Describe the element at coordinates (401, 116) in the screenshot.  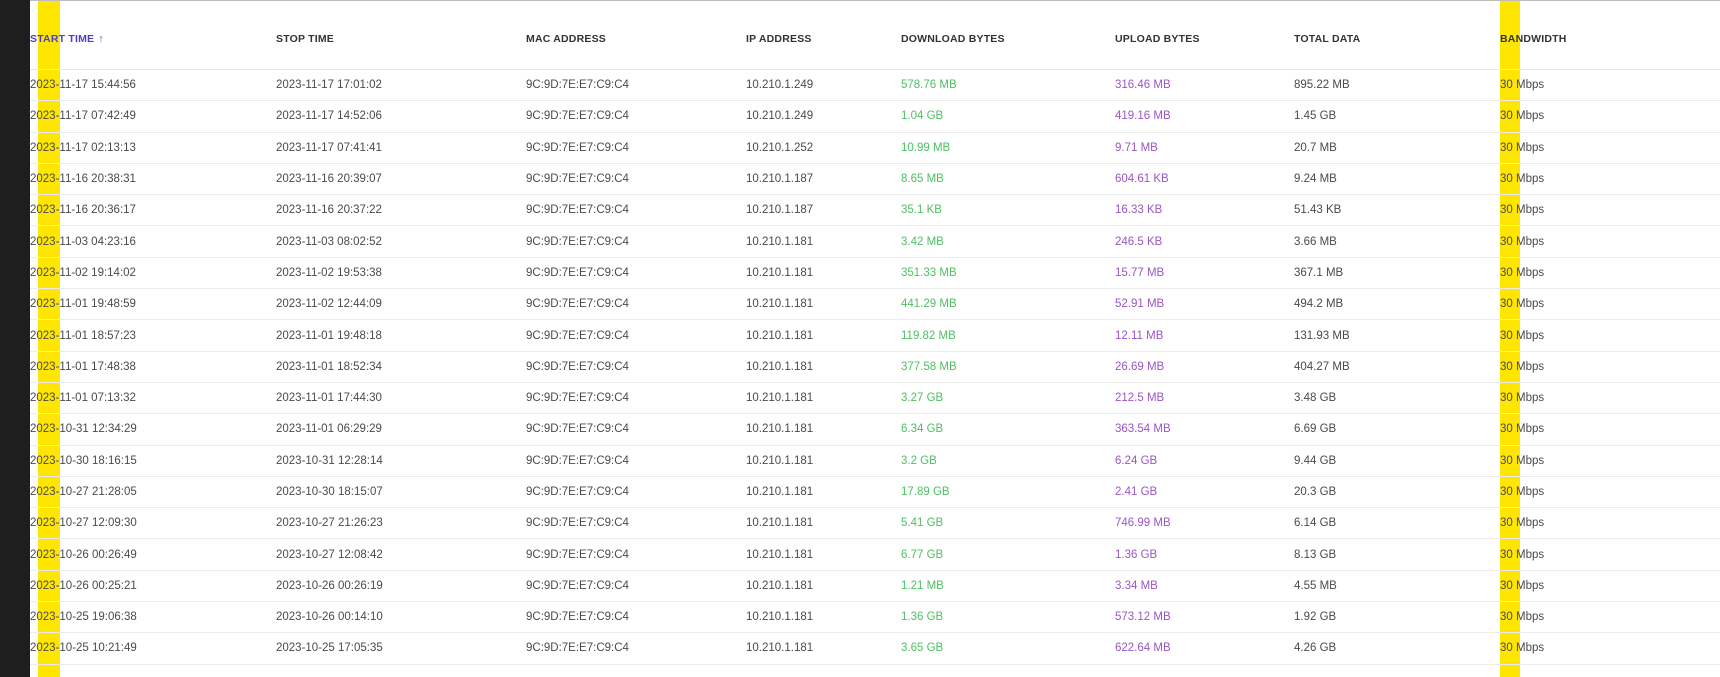
I see `cell-stop-time: 2023-11-17 14:52:06` at that location.